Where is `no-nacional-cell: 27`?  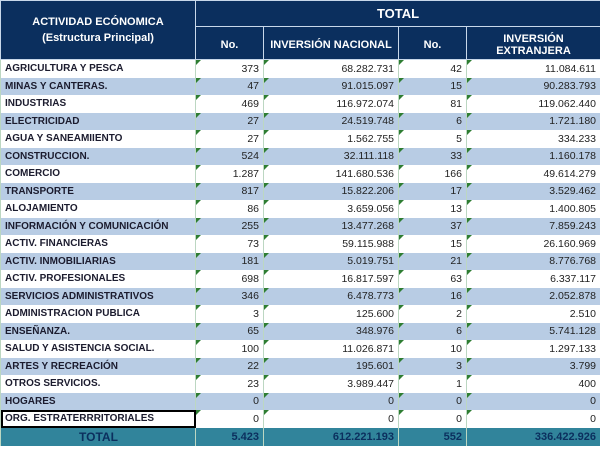 no-nacional-cell: 27 is located at coordinates (229, 139).